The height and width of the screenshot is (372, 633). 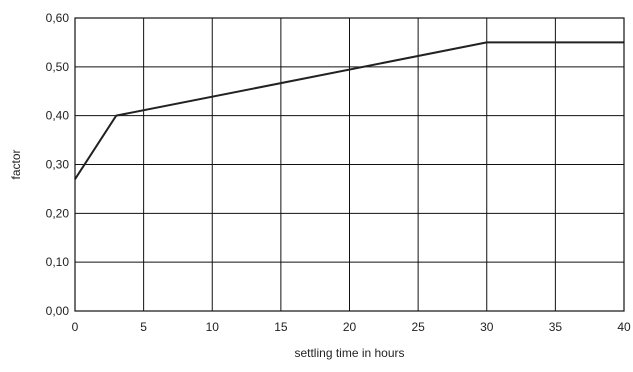 I want to click on x-tick-label: 35, so click(x=556, y=327).